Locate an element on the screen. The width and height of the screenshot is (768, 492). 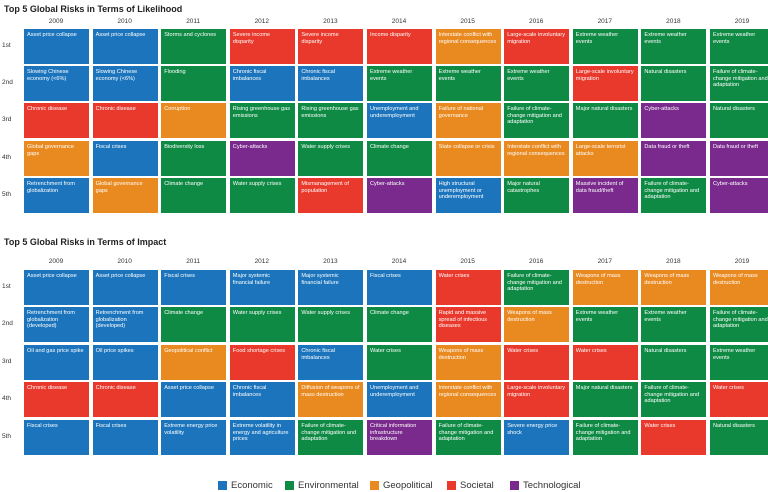
risk-cell: Severe energy price shock is located at coordinates (537, 437).